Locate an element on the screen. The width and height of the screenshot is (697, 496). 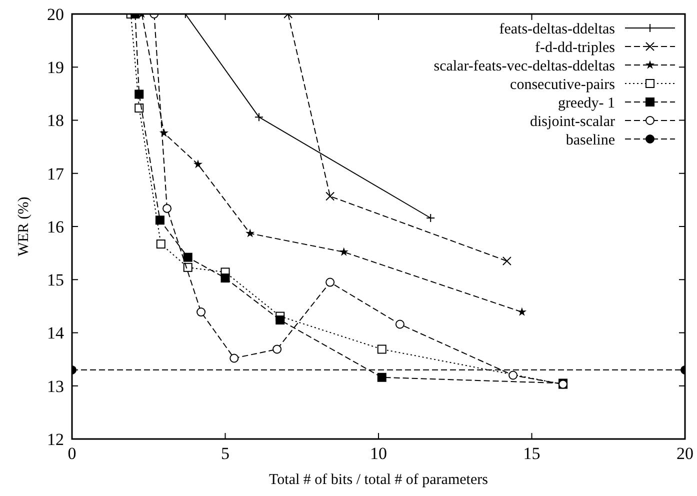
legend-label: feats-deltas-ddeltas is located at coordinates (557, 29).